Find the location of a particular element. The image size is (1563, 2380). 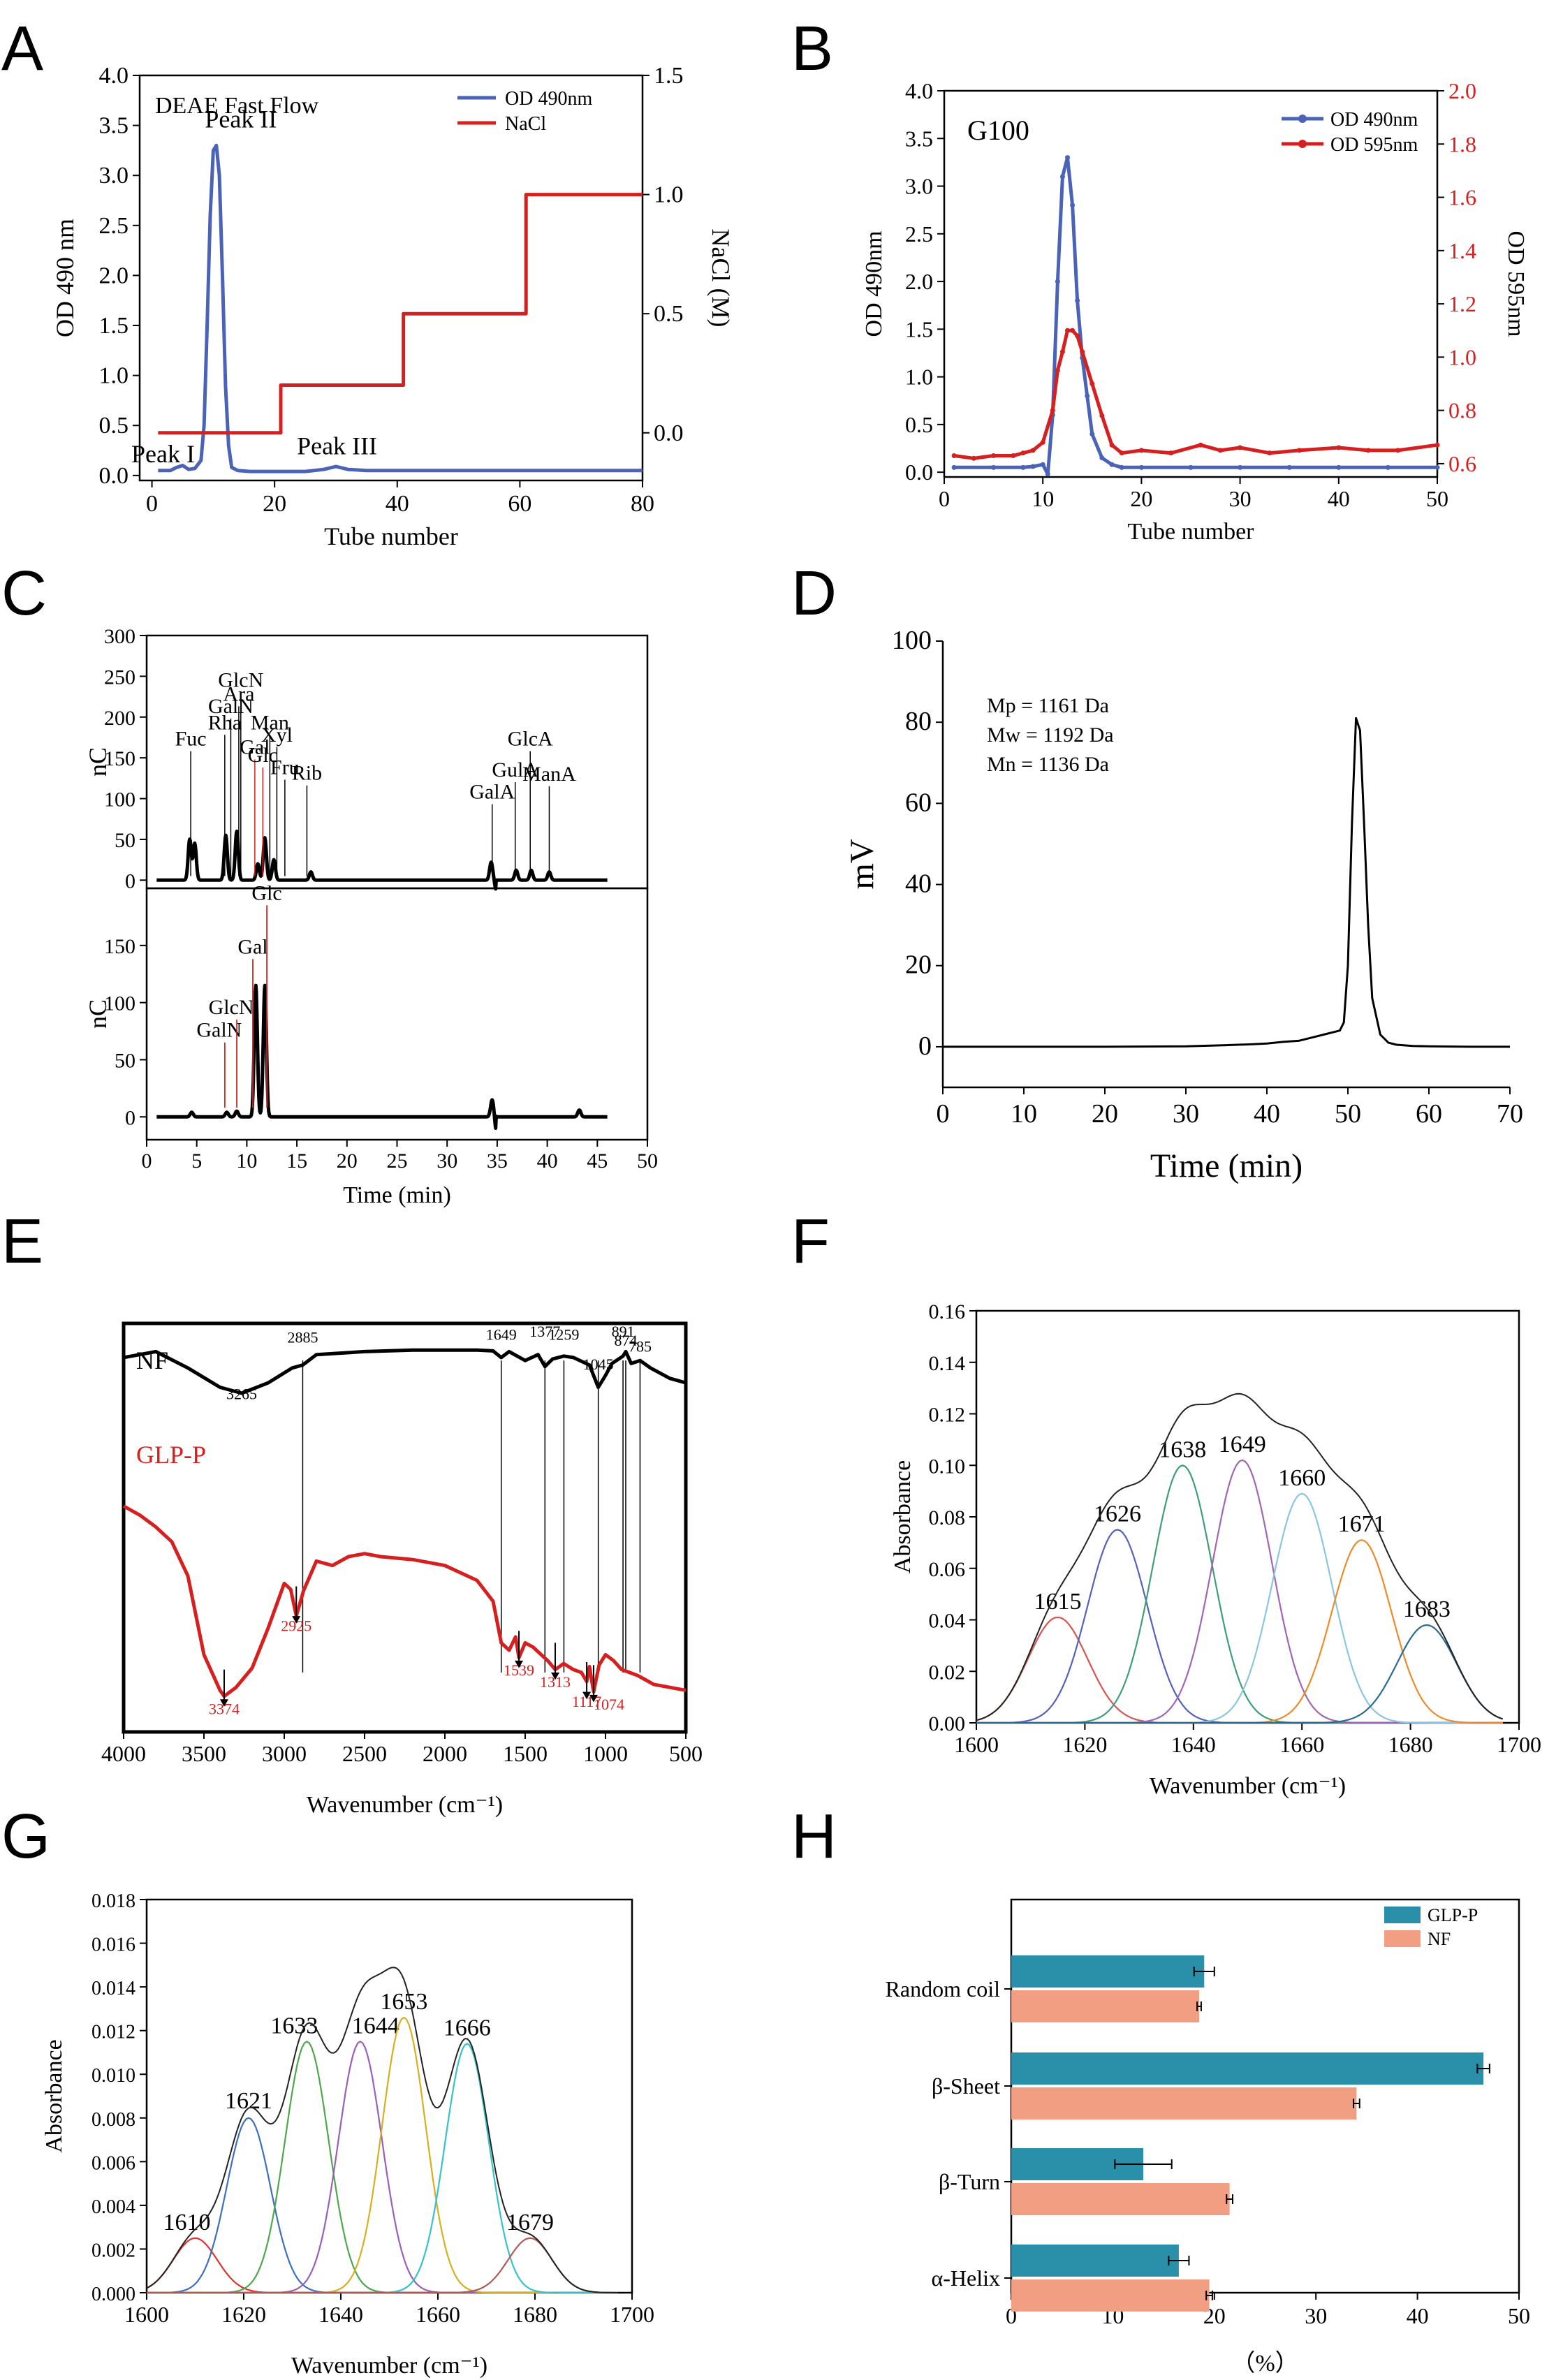

x-tick-label: 5 is located at coordinates (196, 1161).